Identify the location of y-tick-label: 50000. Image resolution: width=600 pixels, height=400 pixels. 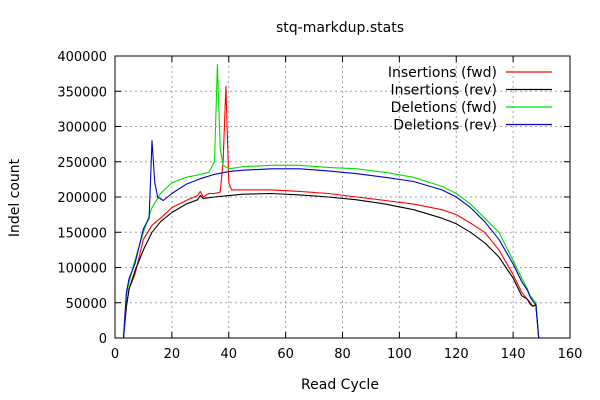
(86, 304).